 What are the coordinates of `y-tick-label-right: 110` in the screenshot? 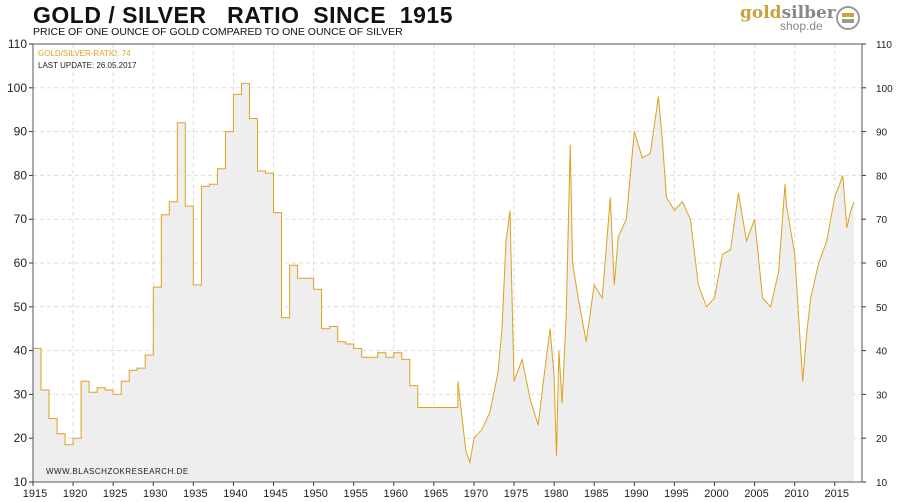 It's located at (884, 45).